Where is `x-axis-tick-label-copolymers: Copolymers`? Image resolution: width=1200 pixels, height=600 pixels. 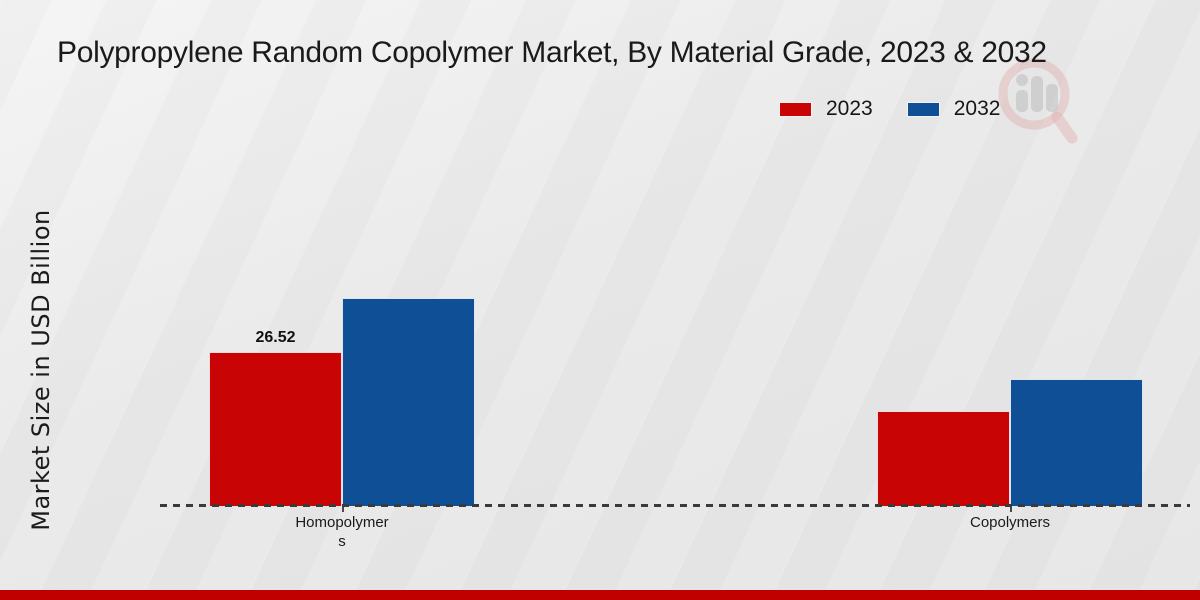 x-axis-tick-label-copolymers: Copolymers is located at coordinates (1010, 522).